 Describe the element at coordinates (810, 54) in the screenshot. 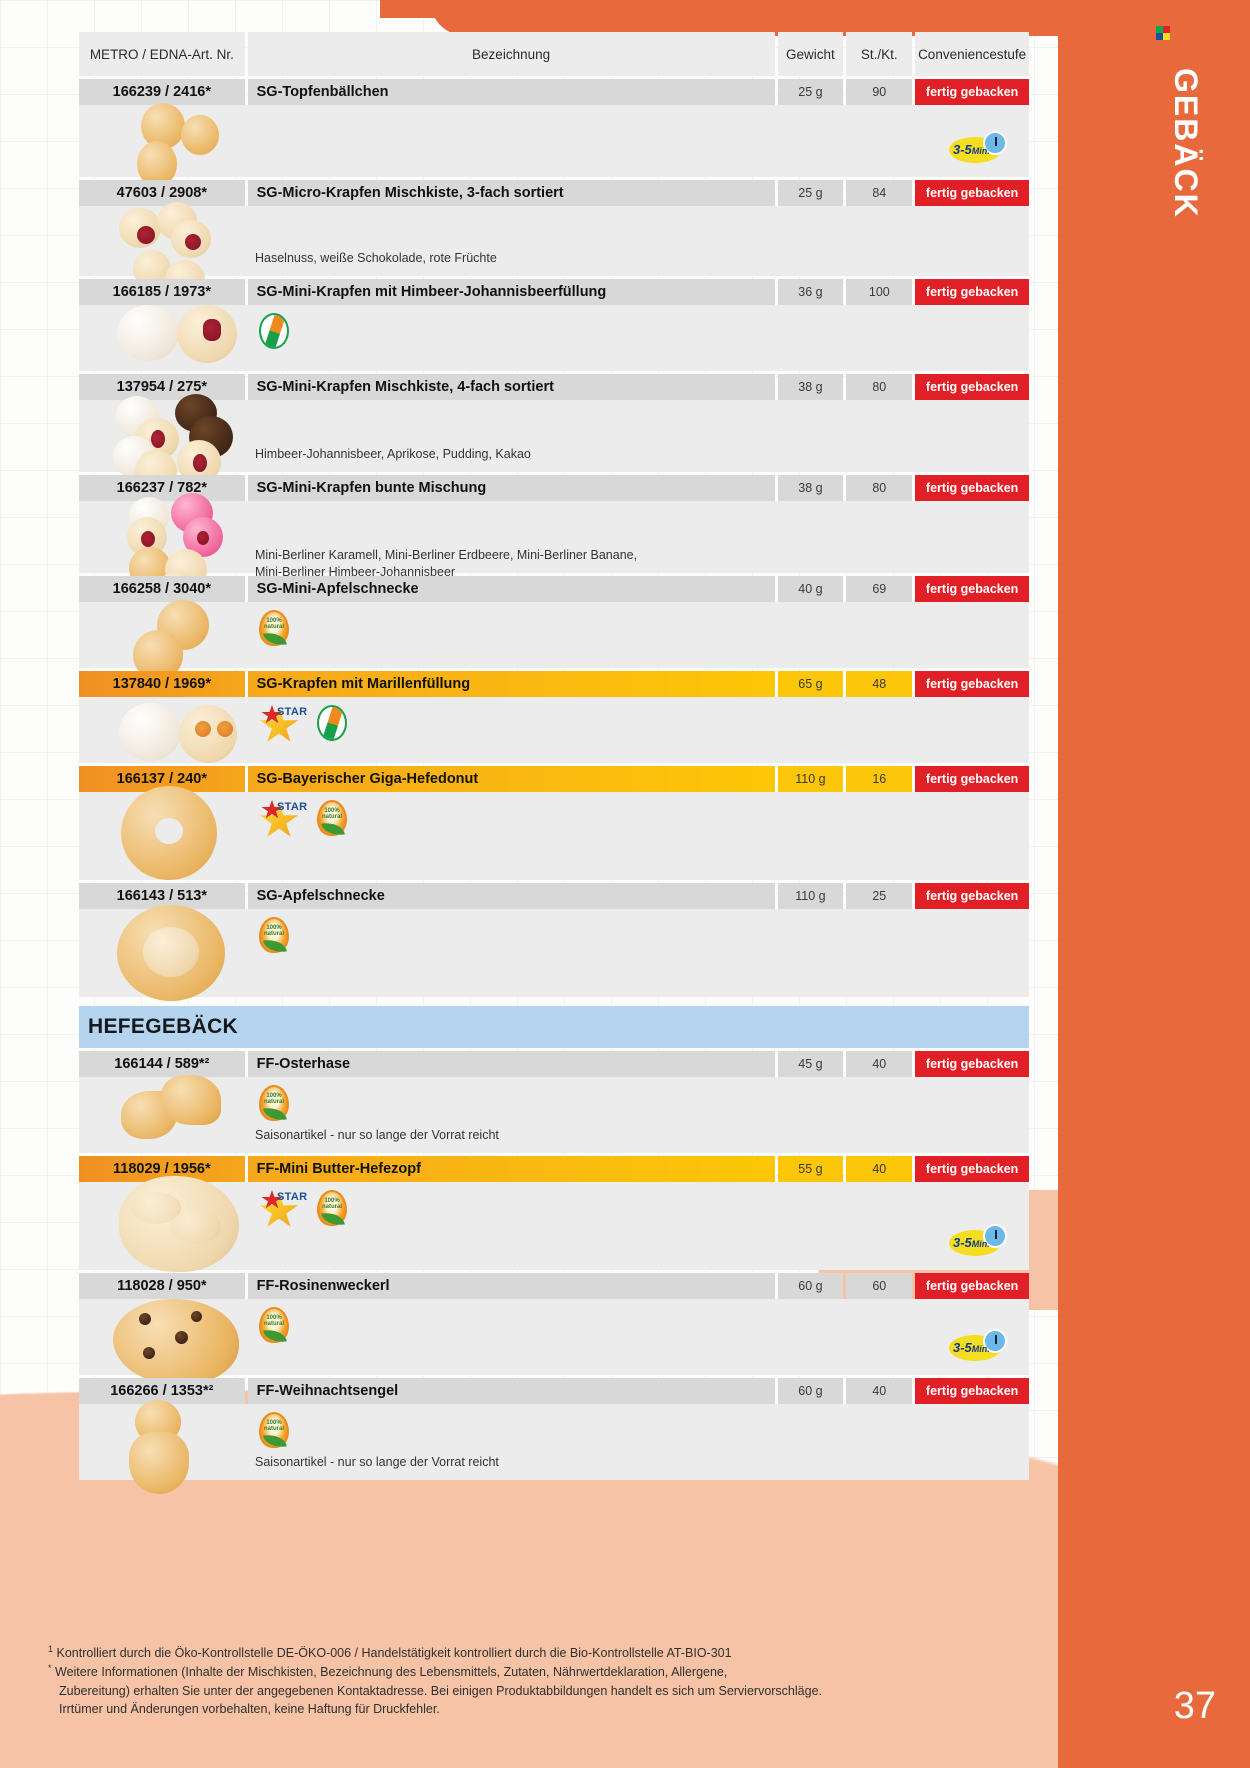

I see `column-header-weight: Gewicht` at that location.